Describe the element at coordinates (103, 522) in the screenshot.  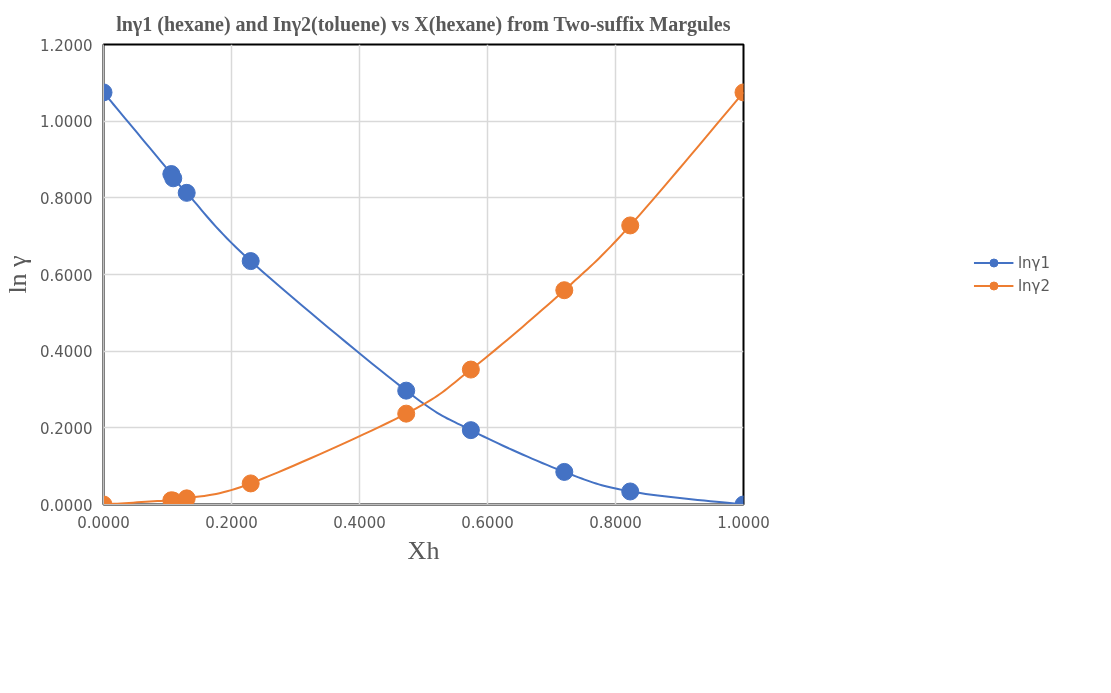
I see `x-tick-label: 0.0000` at that location.